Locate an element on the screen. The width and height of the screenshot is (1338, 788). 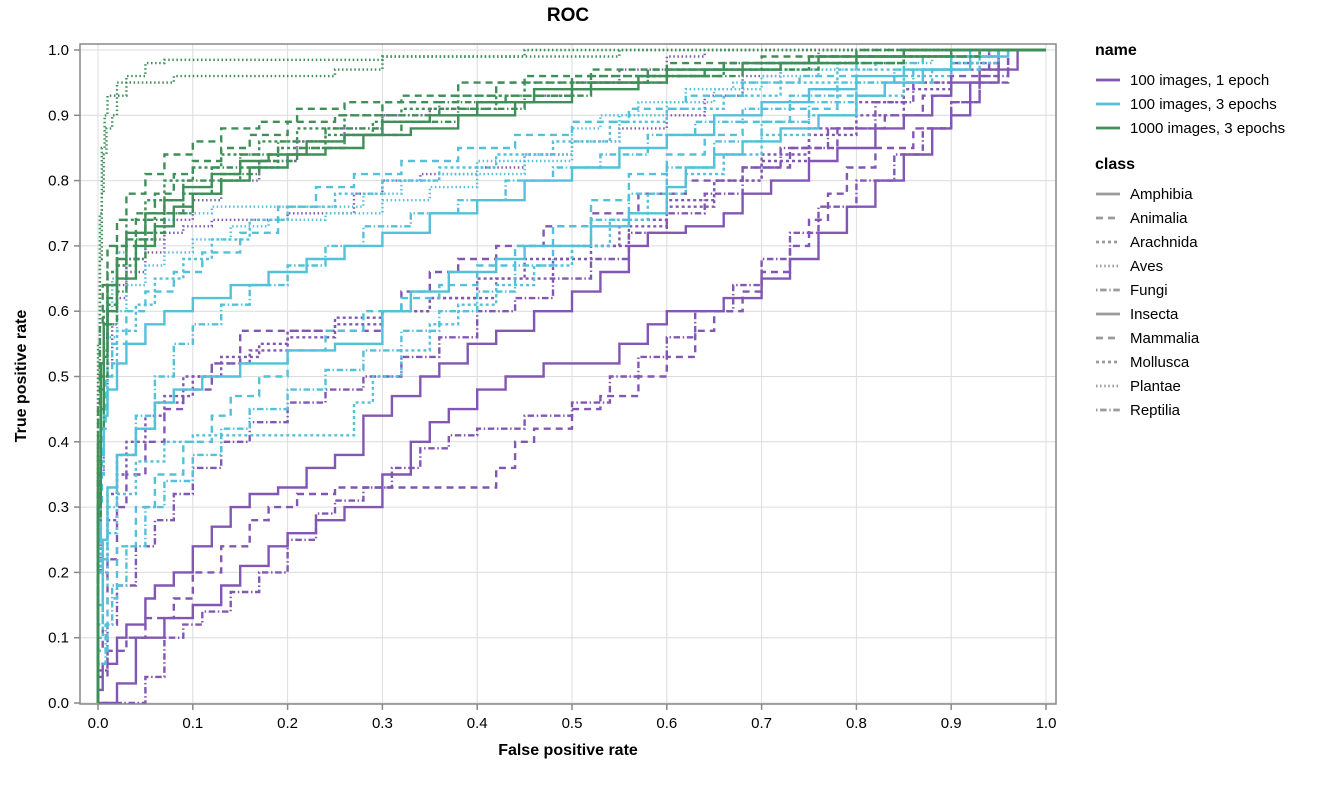
legend-item-name: 100 images, 3 epochs is located at coordinates (1215, 104).